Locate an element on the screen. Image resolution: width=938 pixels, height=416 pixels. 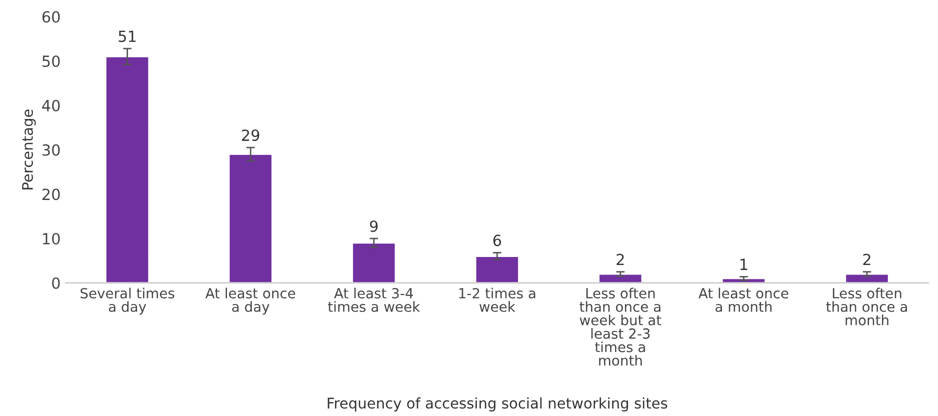
y-tick-label: 0 is located at coordinates (56, 283).